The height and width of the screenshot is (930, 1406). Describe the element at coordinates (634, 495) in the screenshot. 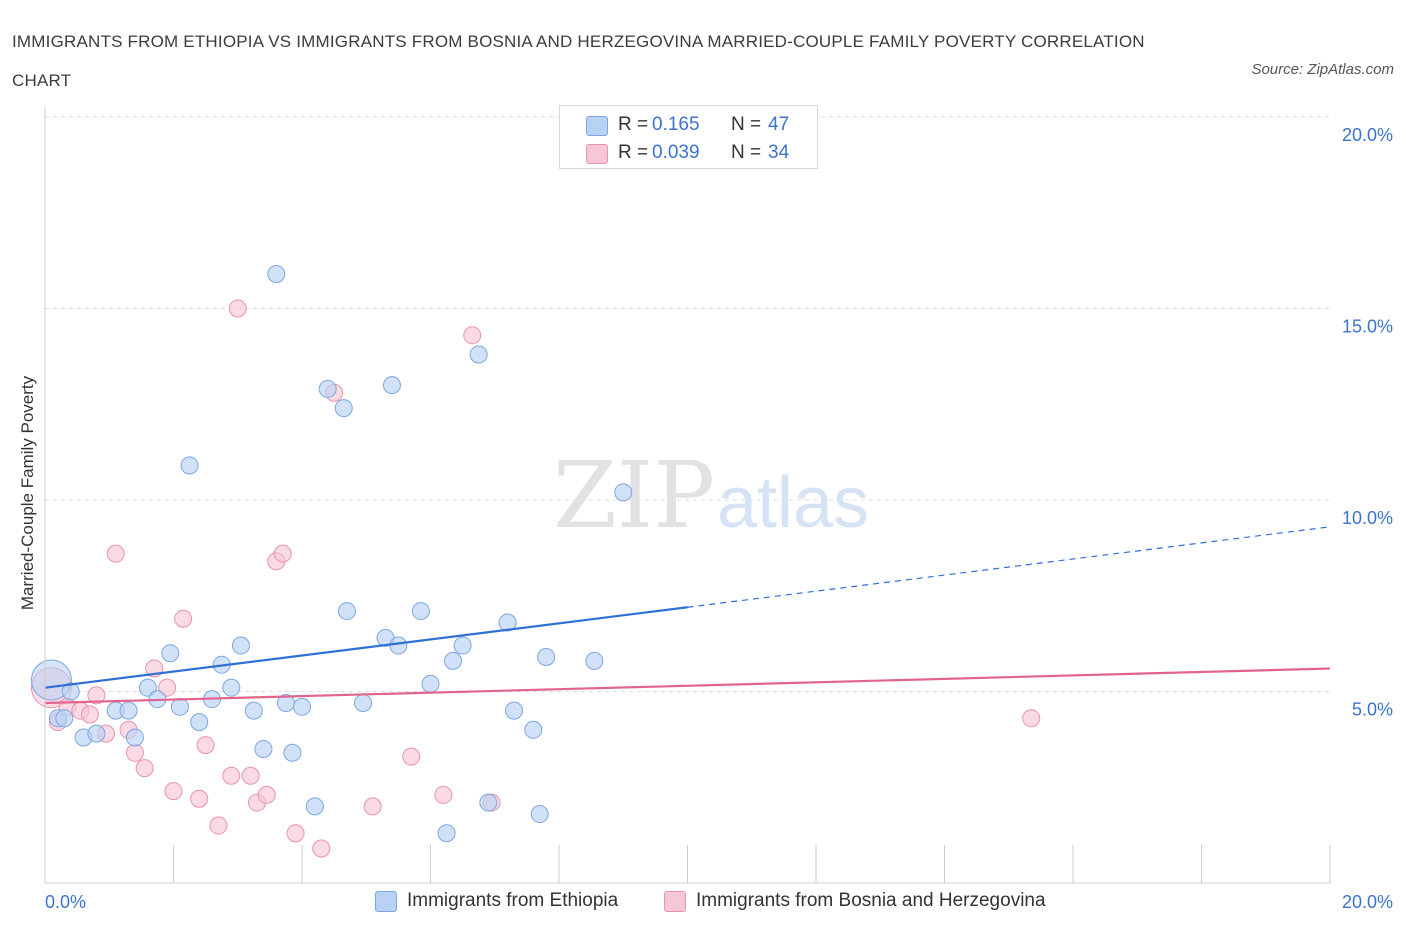

I see `watermark-zip: ZIP` at that location.